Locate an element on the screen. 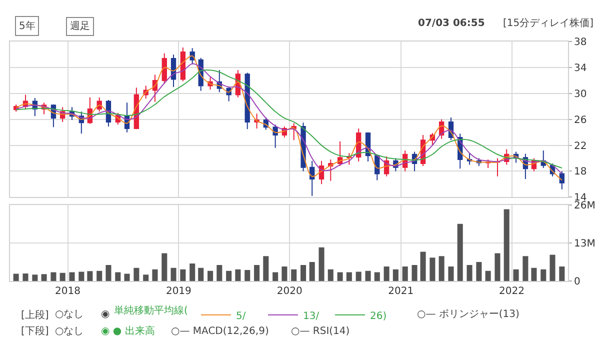 This screenshot has width=600, height=347. y-tick-label: 30 is located at coordinates (580, 94).